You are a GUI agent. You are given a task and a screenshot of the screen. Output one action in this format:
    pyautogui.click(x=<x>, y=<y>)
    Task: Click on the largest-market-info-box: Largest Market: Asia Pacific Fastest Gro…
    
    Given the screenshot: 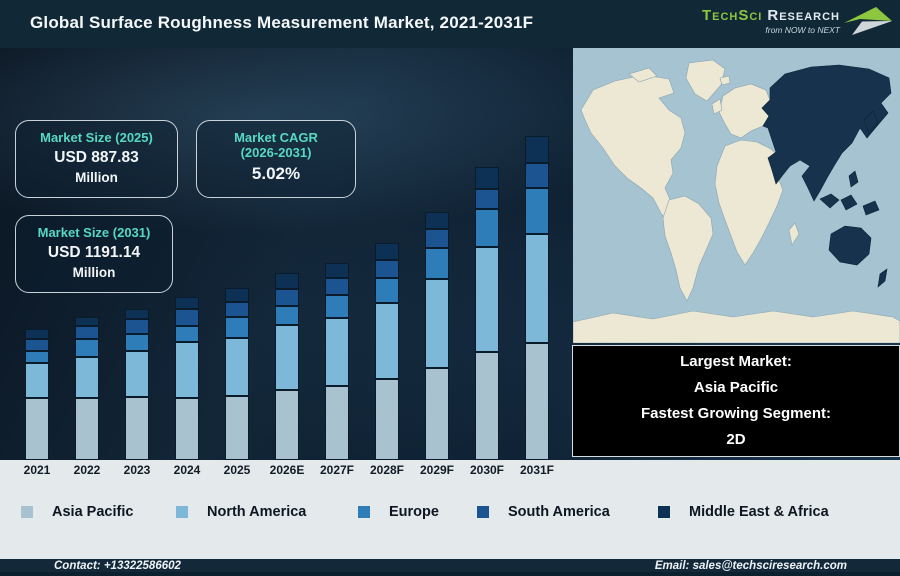 What is the action you would take?
    pyautogui.click(x=736, y=401)
    